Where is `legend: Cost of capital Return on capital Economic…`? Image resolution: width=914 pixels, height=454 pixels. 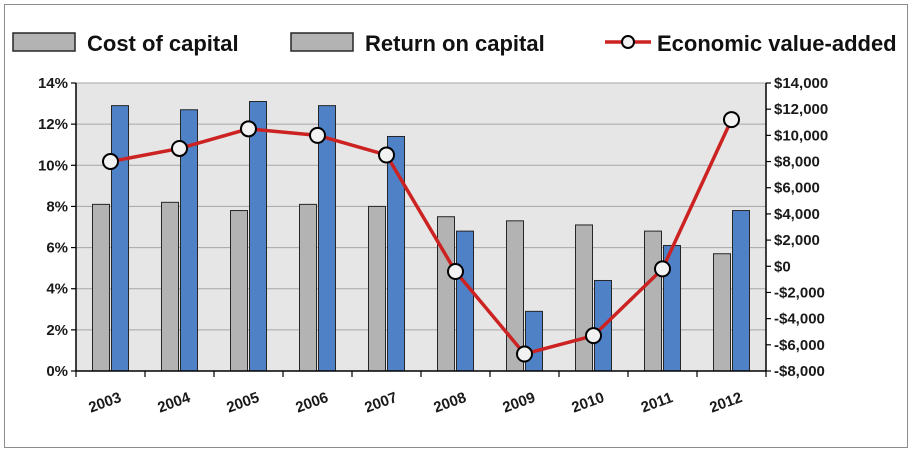
legend: Cost of capital Return on capital Economic… is located at coordinates (454, 43).